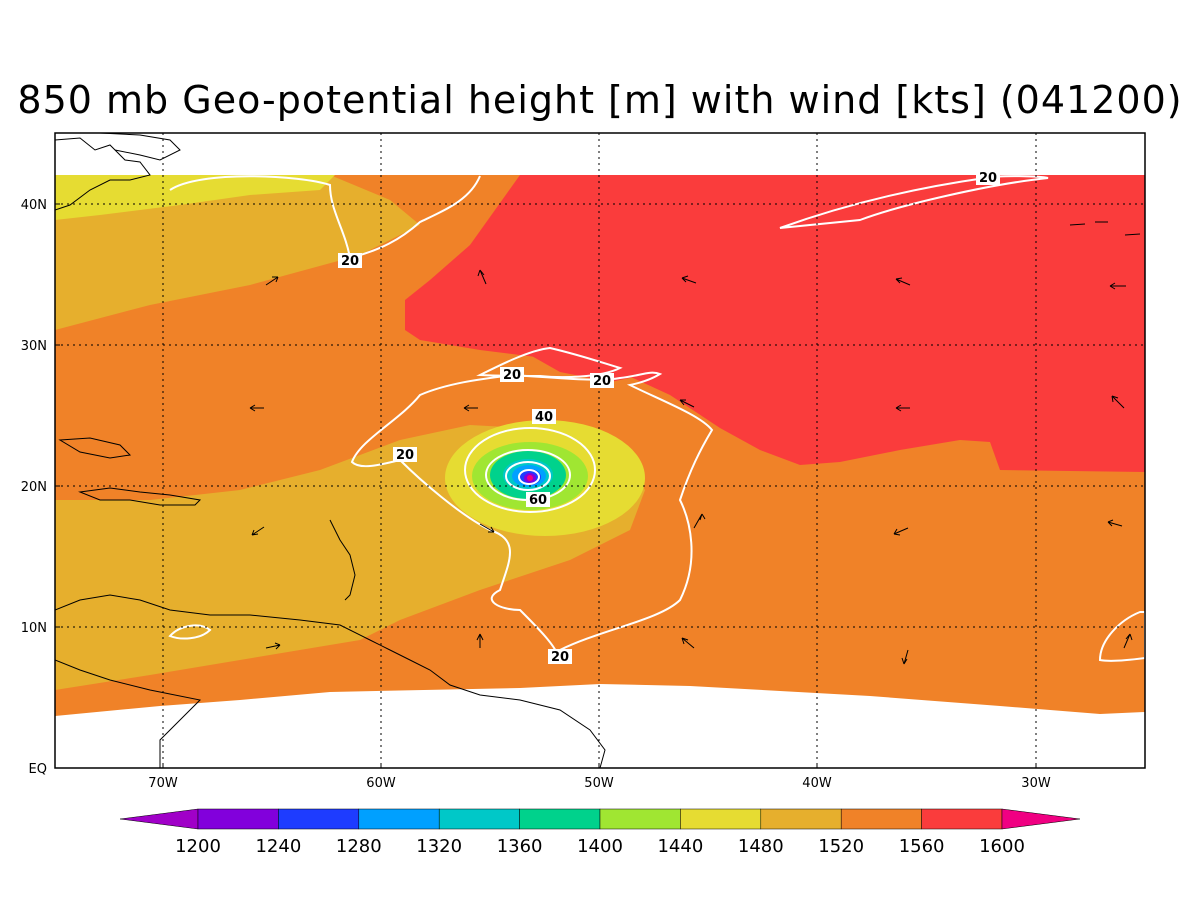  I want to click on coast-canada, so click(140, 147).